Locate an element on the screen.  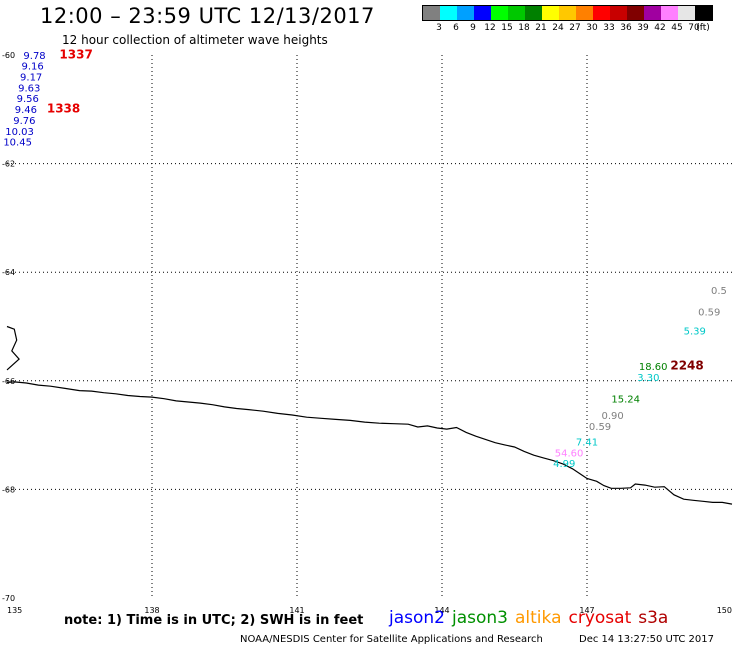
legend-label: 9 is located at coordinates (473, 28).